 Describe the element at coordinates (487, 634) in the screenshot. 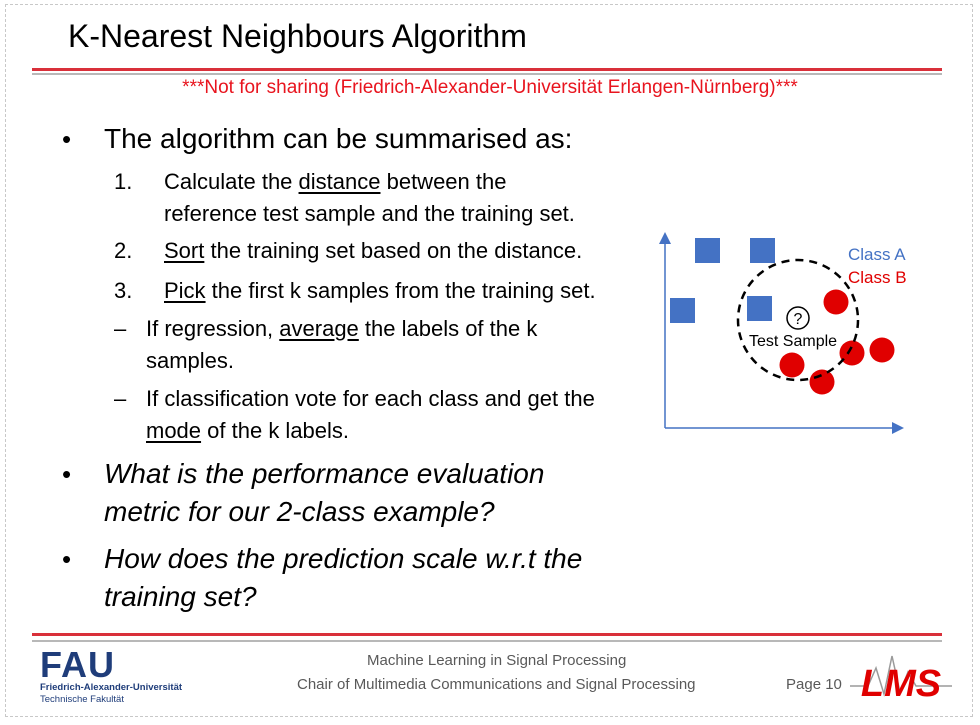

I see `footer-red-rule` at that location.